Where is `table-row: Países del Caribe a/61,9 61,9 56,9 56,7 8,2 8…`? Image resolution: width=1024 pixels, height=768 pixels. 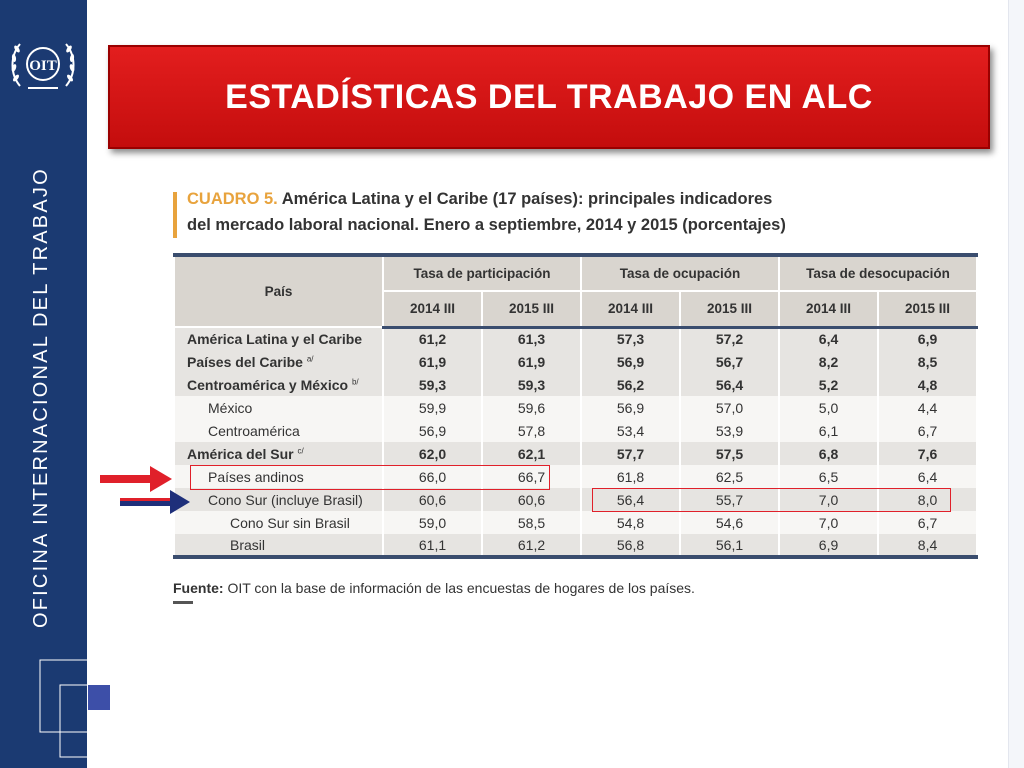
table-row: Países del Caribe a/61,9 61,9 56,9 56,7 8,2 8… is located at coordinates (576, 361).